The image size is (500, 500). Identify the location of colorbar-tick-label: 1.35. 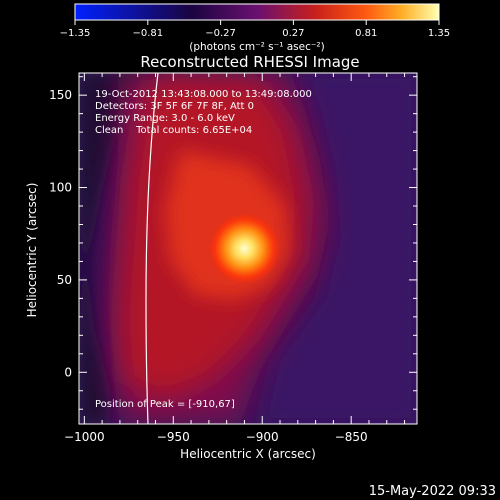
(439, 33).